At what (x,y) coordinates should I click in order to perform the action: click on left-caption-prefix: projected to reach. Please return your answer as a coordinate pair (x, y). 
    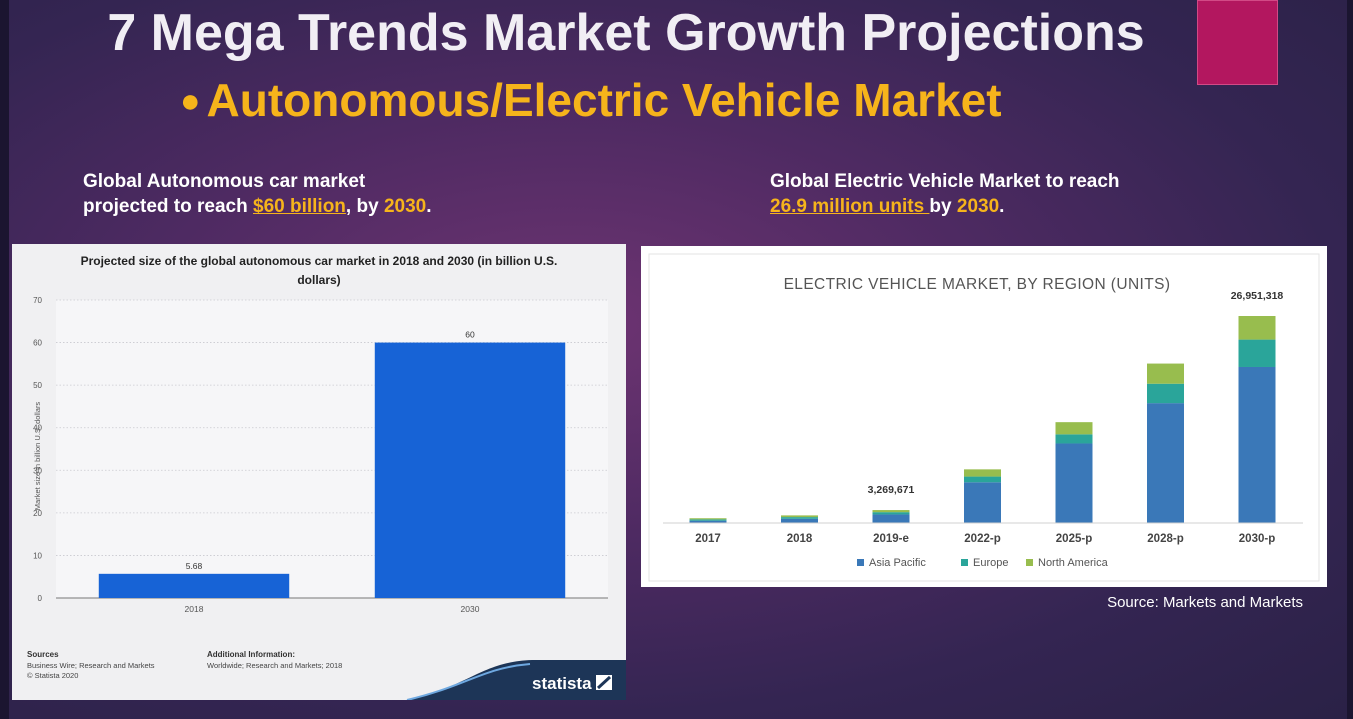
    Looking at the image, I should click on (168, 206).